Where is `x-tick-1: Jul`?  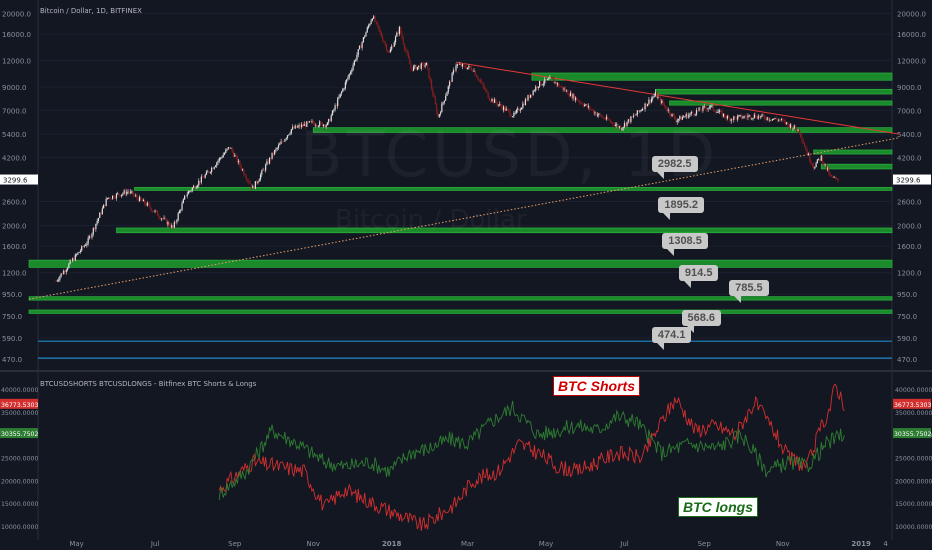
x-tick-1: Jul is located at coordinates (155, 544).